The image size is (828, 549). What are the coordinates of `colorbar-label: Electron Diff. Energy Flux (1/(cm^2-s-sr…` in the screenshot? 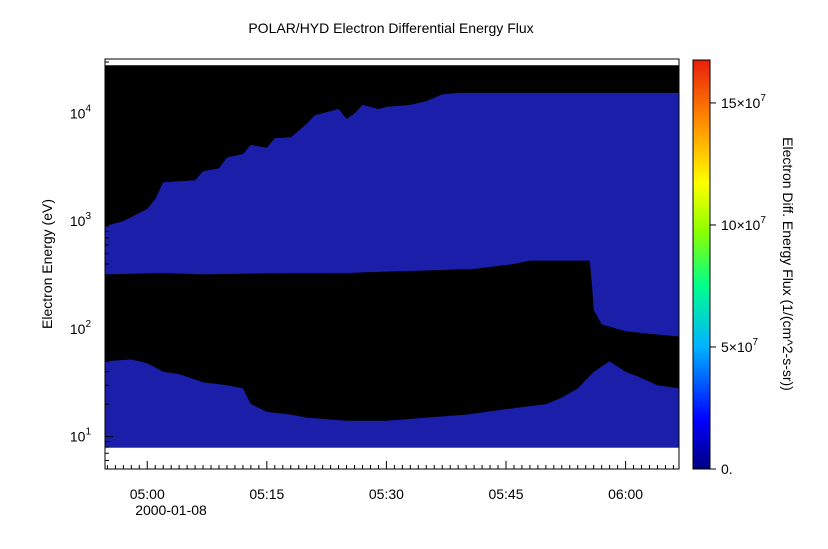 It's located at (788, 264).